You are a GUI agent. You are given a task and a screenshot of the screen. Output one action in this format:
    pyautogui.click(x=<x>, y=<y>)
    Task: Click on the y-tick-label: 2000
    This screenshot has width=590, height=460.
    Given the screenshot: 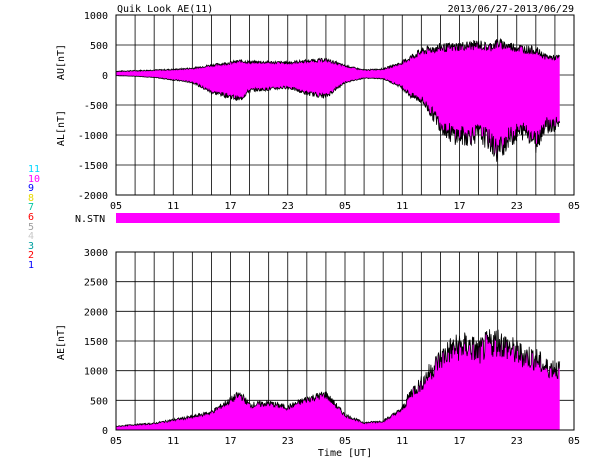 What is the action you would take?
    pyautogui.click(x=96, y=312)
    